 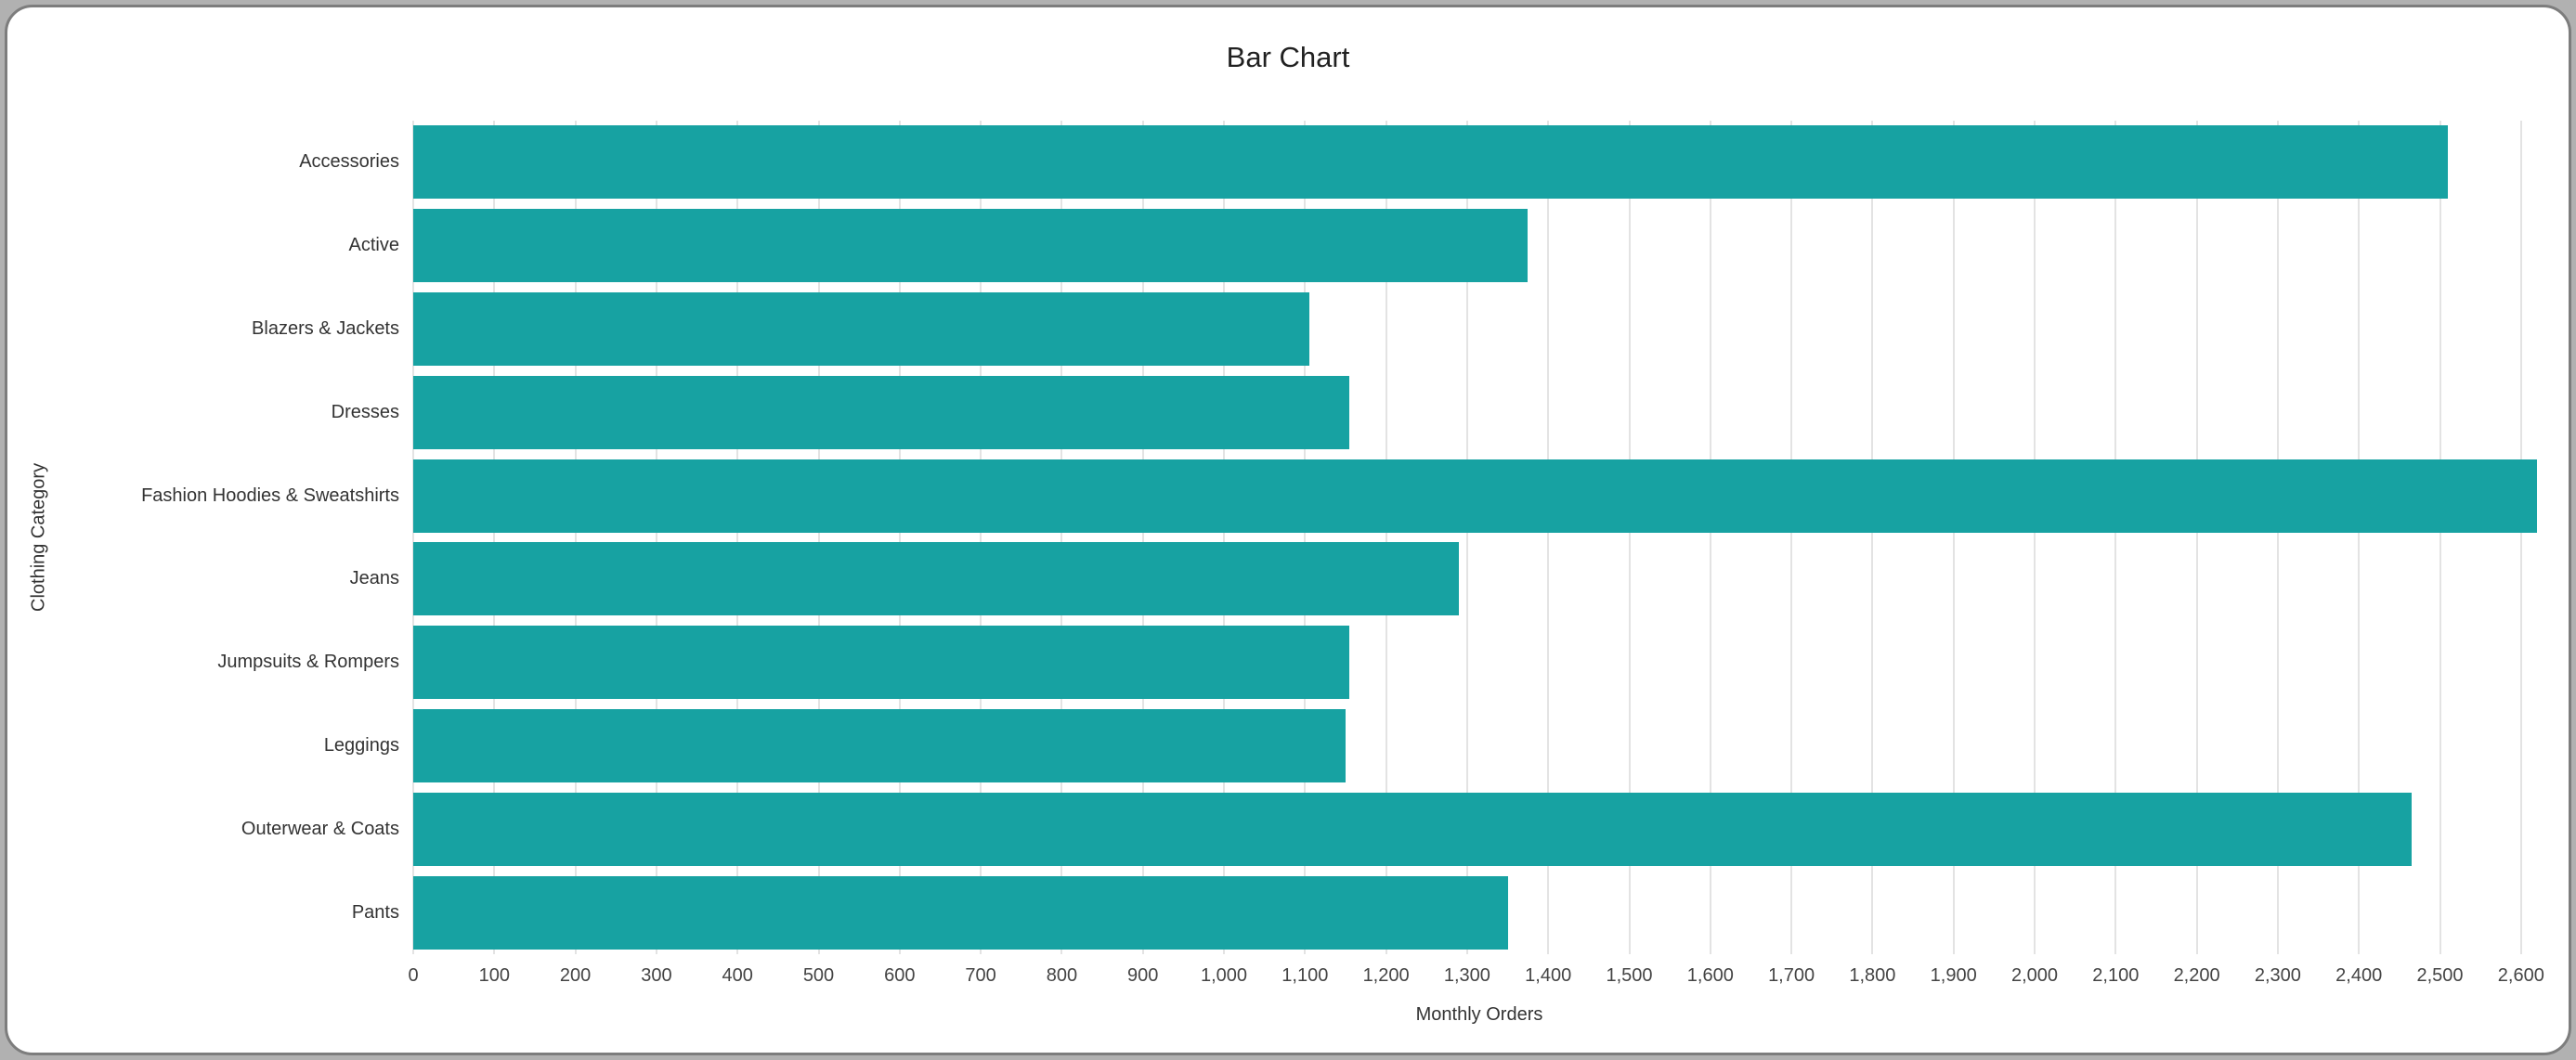 I want to click on x-tick-label: 700, so click(x=980, y=976).